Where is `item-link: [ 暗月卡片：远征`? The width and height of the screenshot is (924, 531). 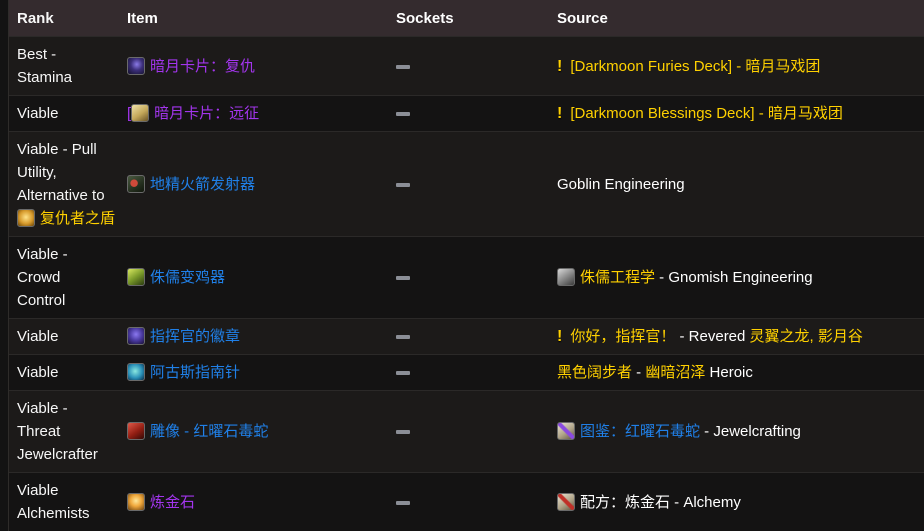
item-link: [ 暗月卡片：远征 is located at coordinates (193, 113).